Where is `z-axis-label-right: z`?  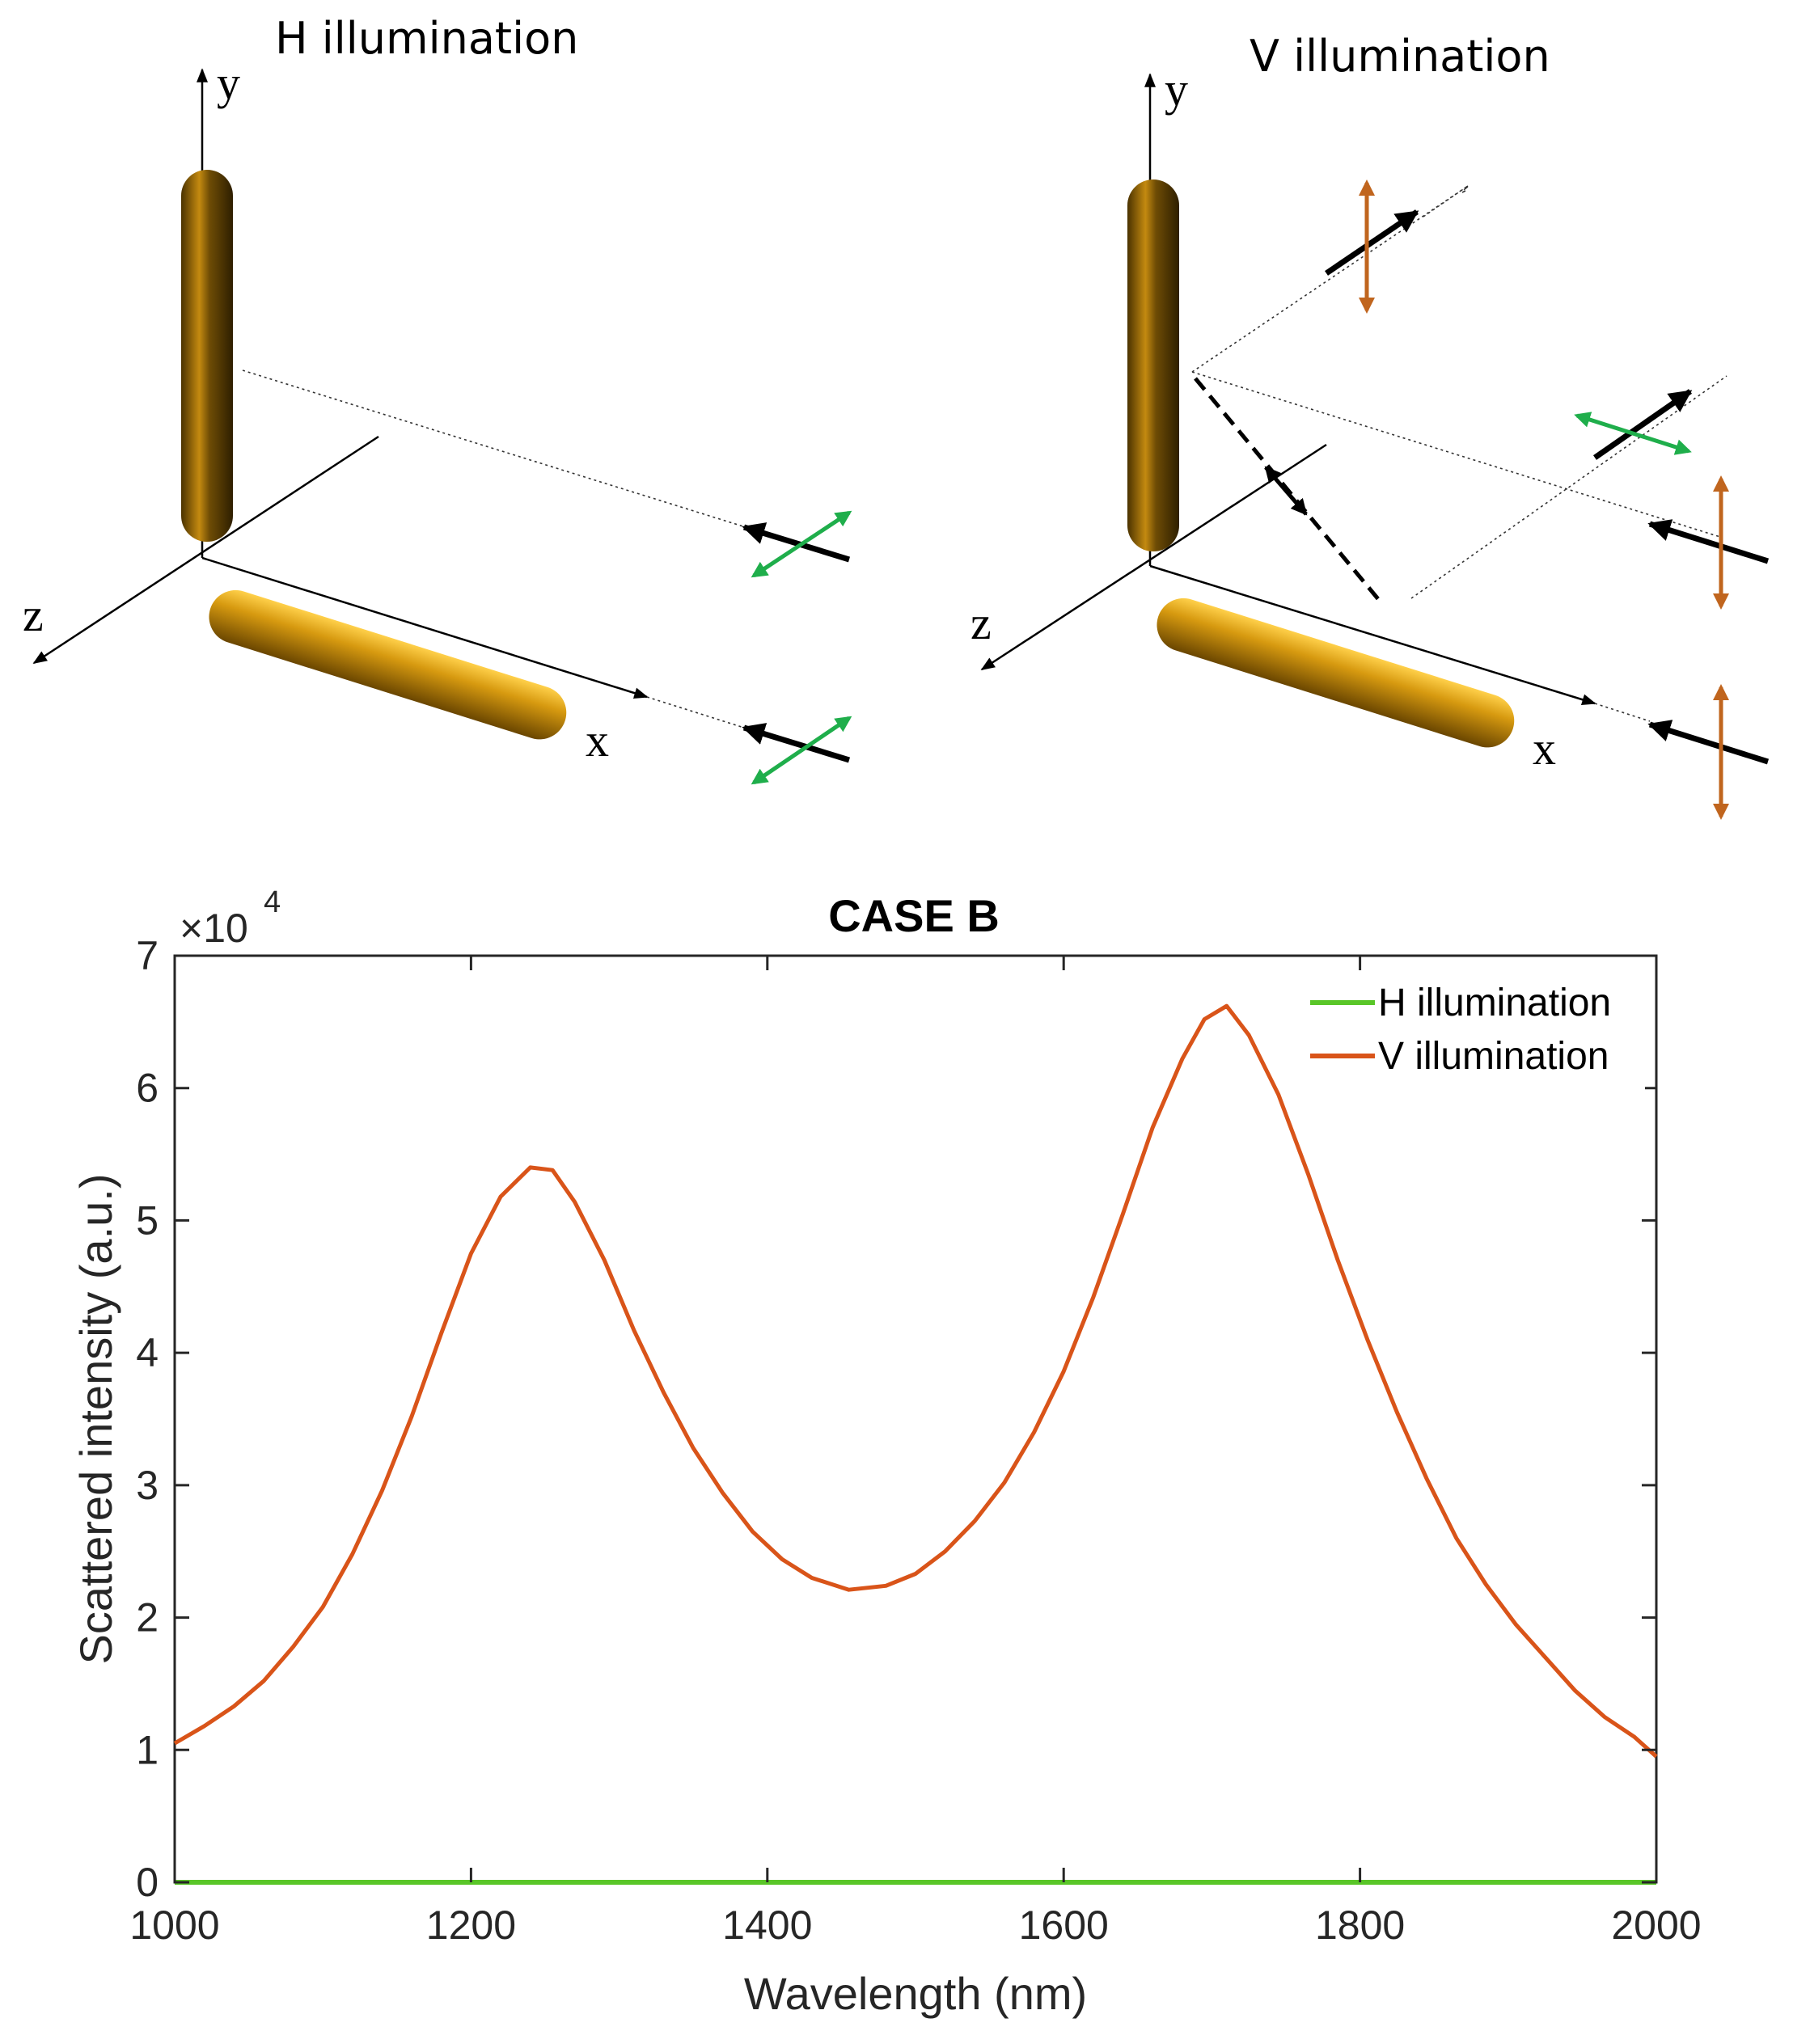
z-axis-label-right: z is located at coordinates (981, 623).